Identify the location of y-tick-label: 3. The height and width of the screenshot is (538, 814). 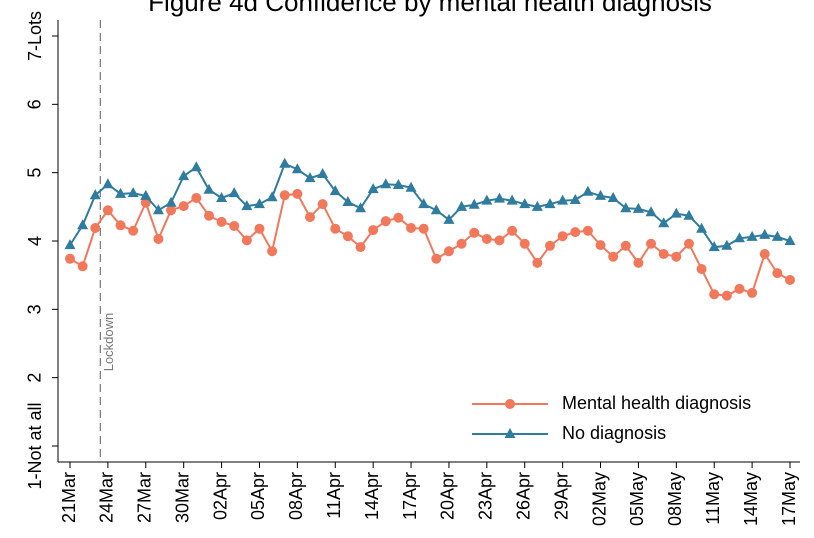
(35, 309).